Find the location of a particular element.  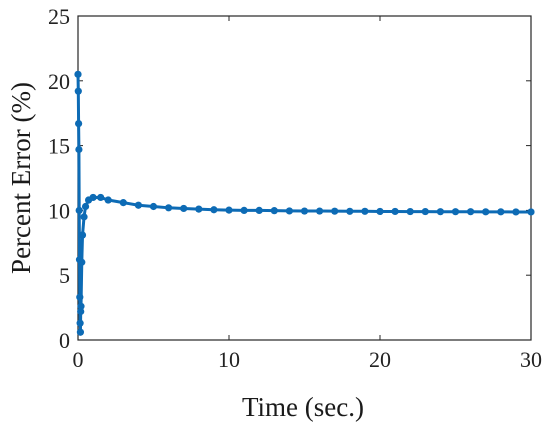

x-tick-label: 10 is located at coordinates (229, 359).